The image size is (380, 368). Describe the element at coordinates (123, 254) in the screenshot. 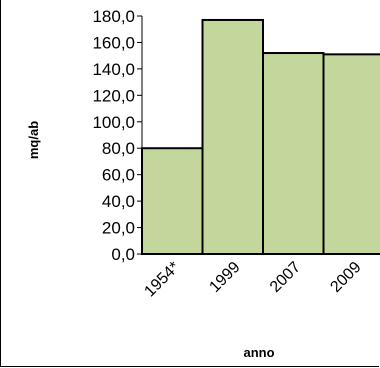

I see `y-tick-label: 0,0` at that location.